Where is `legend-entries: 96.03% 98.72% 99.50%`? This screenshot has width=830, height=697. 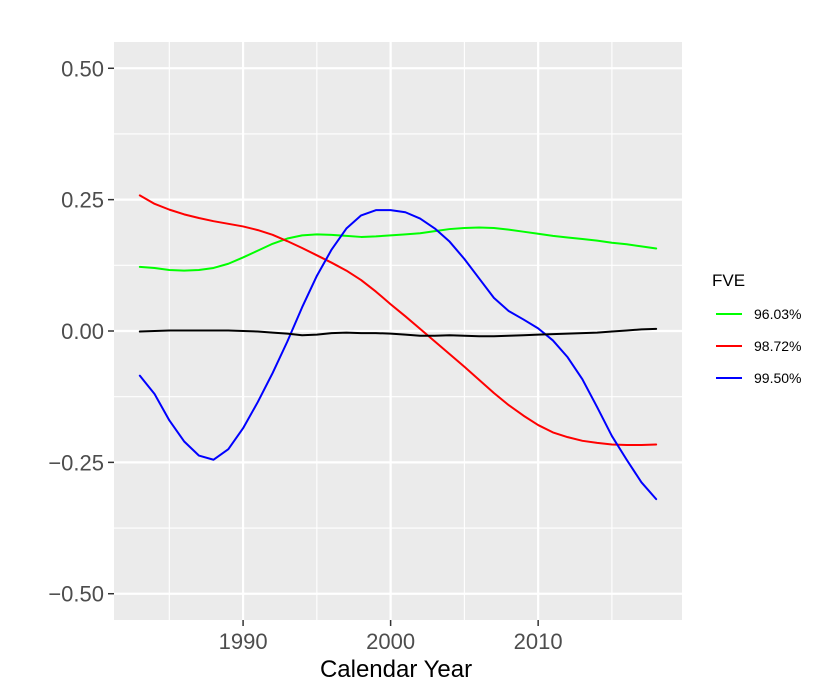
legend-entries: 96.03% 98.72% 99.50% is located at coordinates (758, 346).